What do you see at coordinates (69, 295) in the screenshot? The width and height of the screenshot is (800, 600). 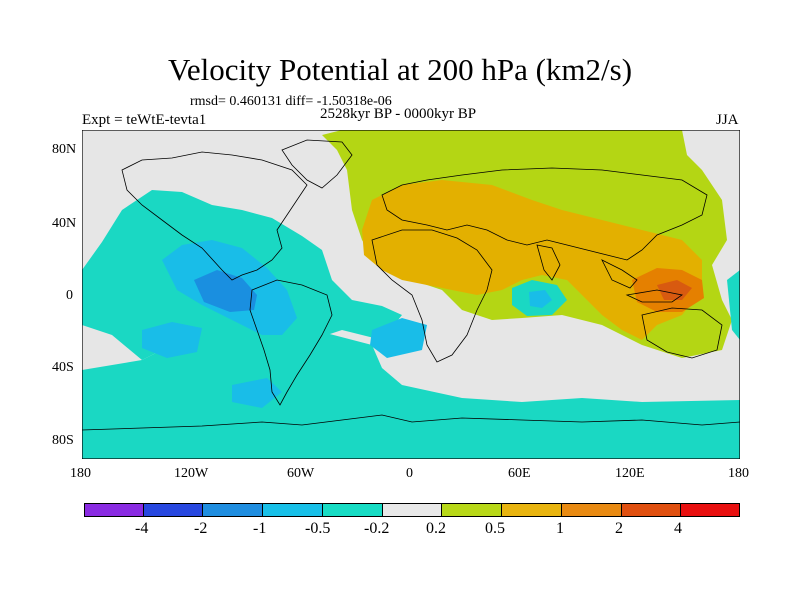 I see `lat-label-0: 0` at bounding box center [69, 295].